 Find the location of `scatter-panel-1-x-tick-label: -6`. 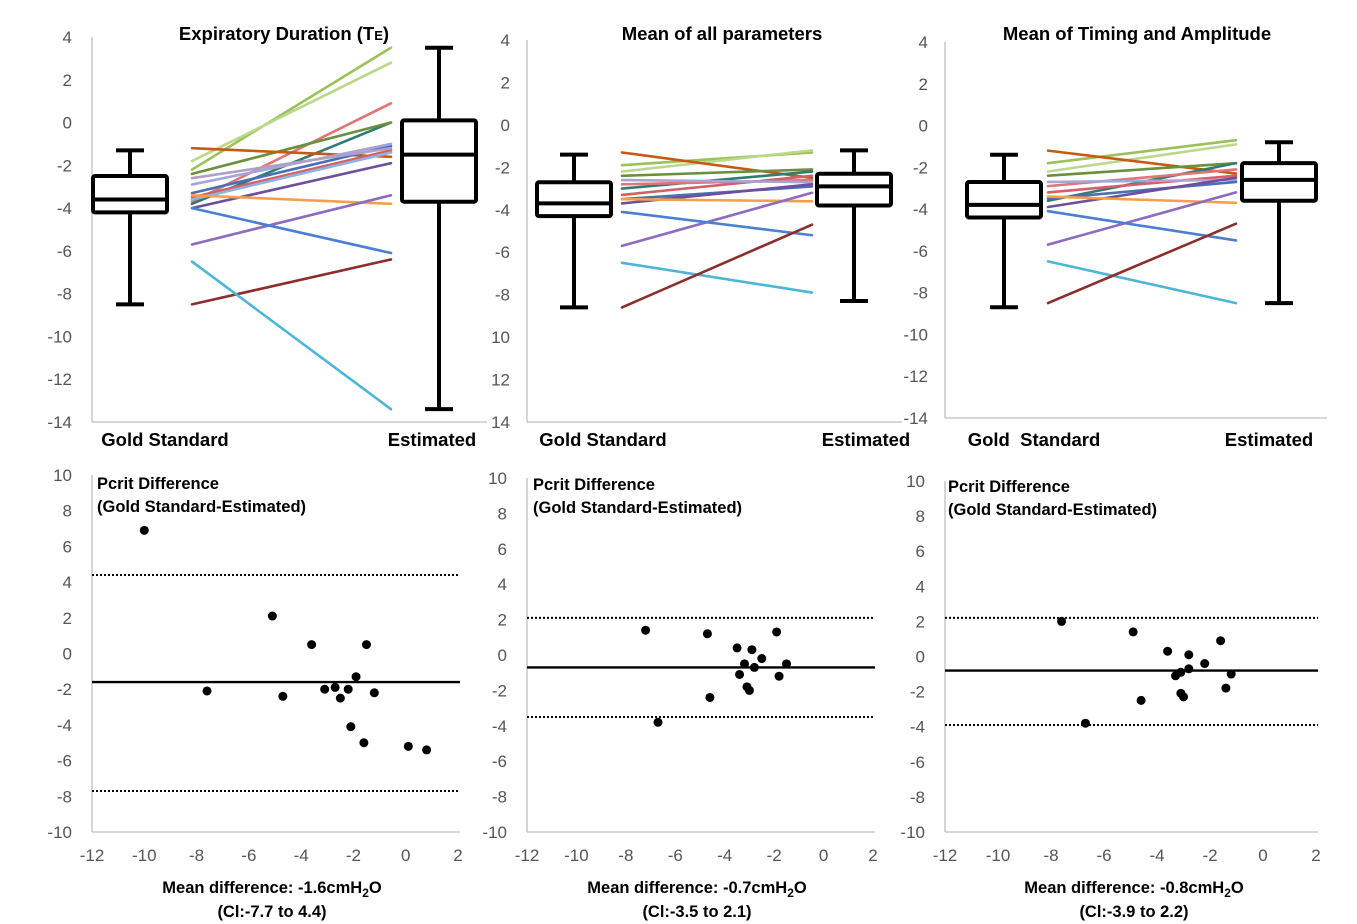

scatter-panel-1-x-tick-label: -6 is located at coordinates (248, 855).